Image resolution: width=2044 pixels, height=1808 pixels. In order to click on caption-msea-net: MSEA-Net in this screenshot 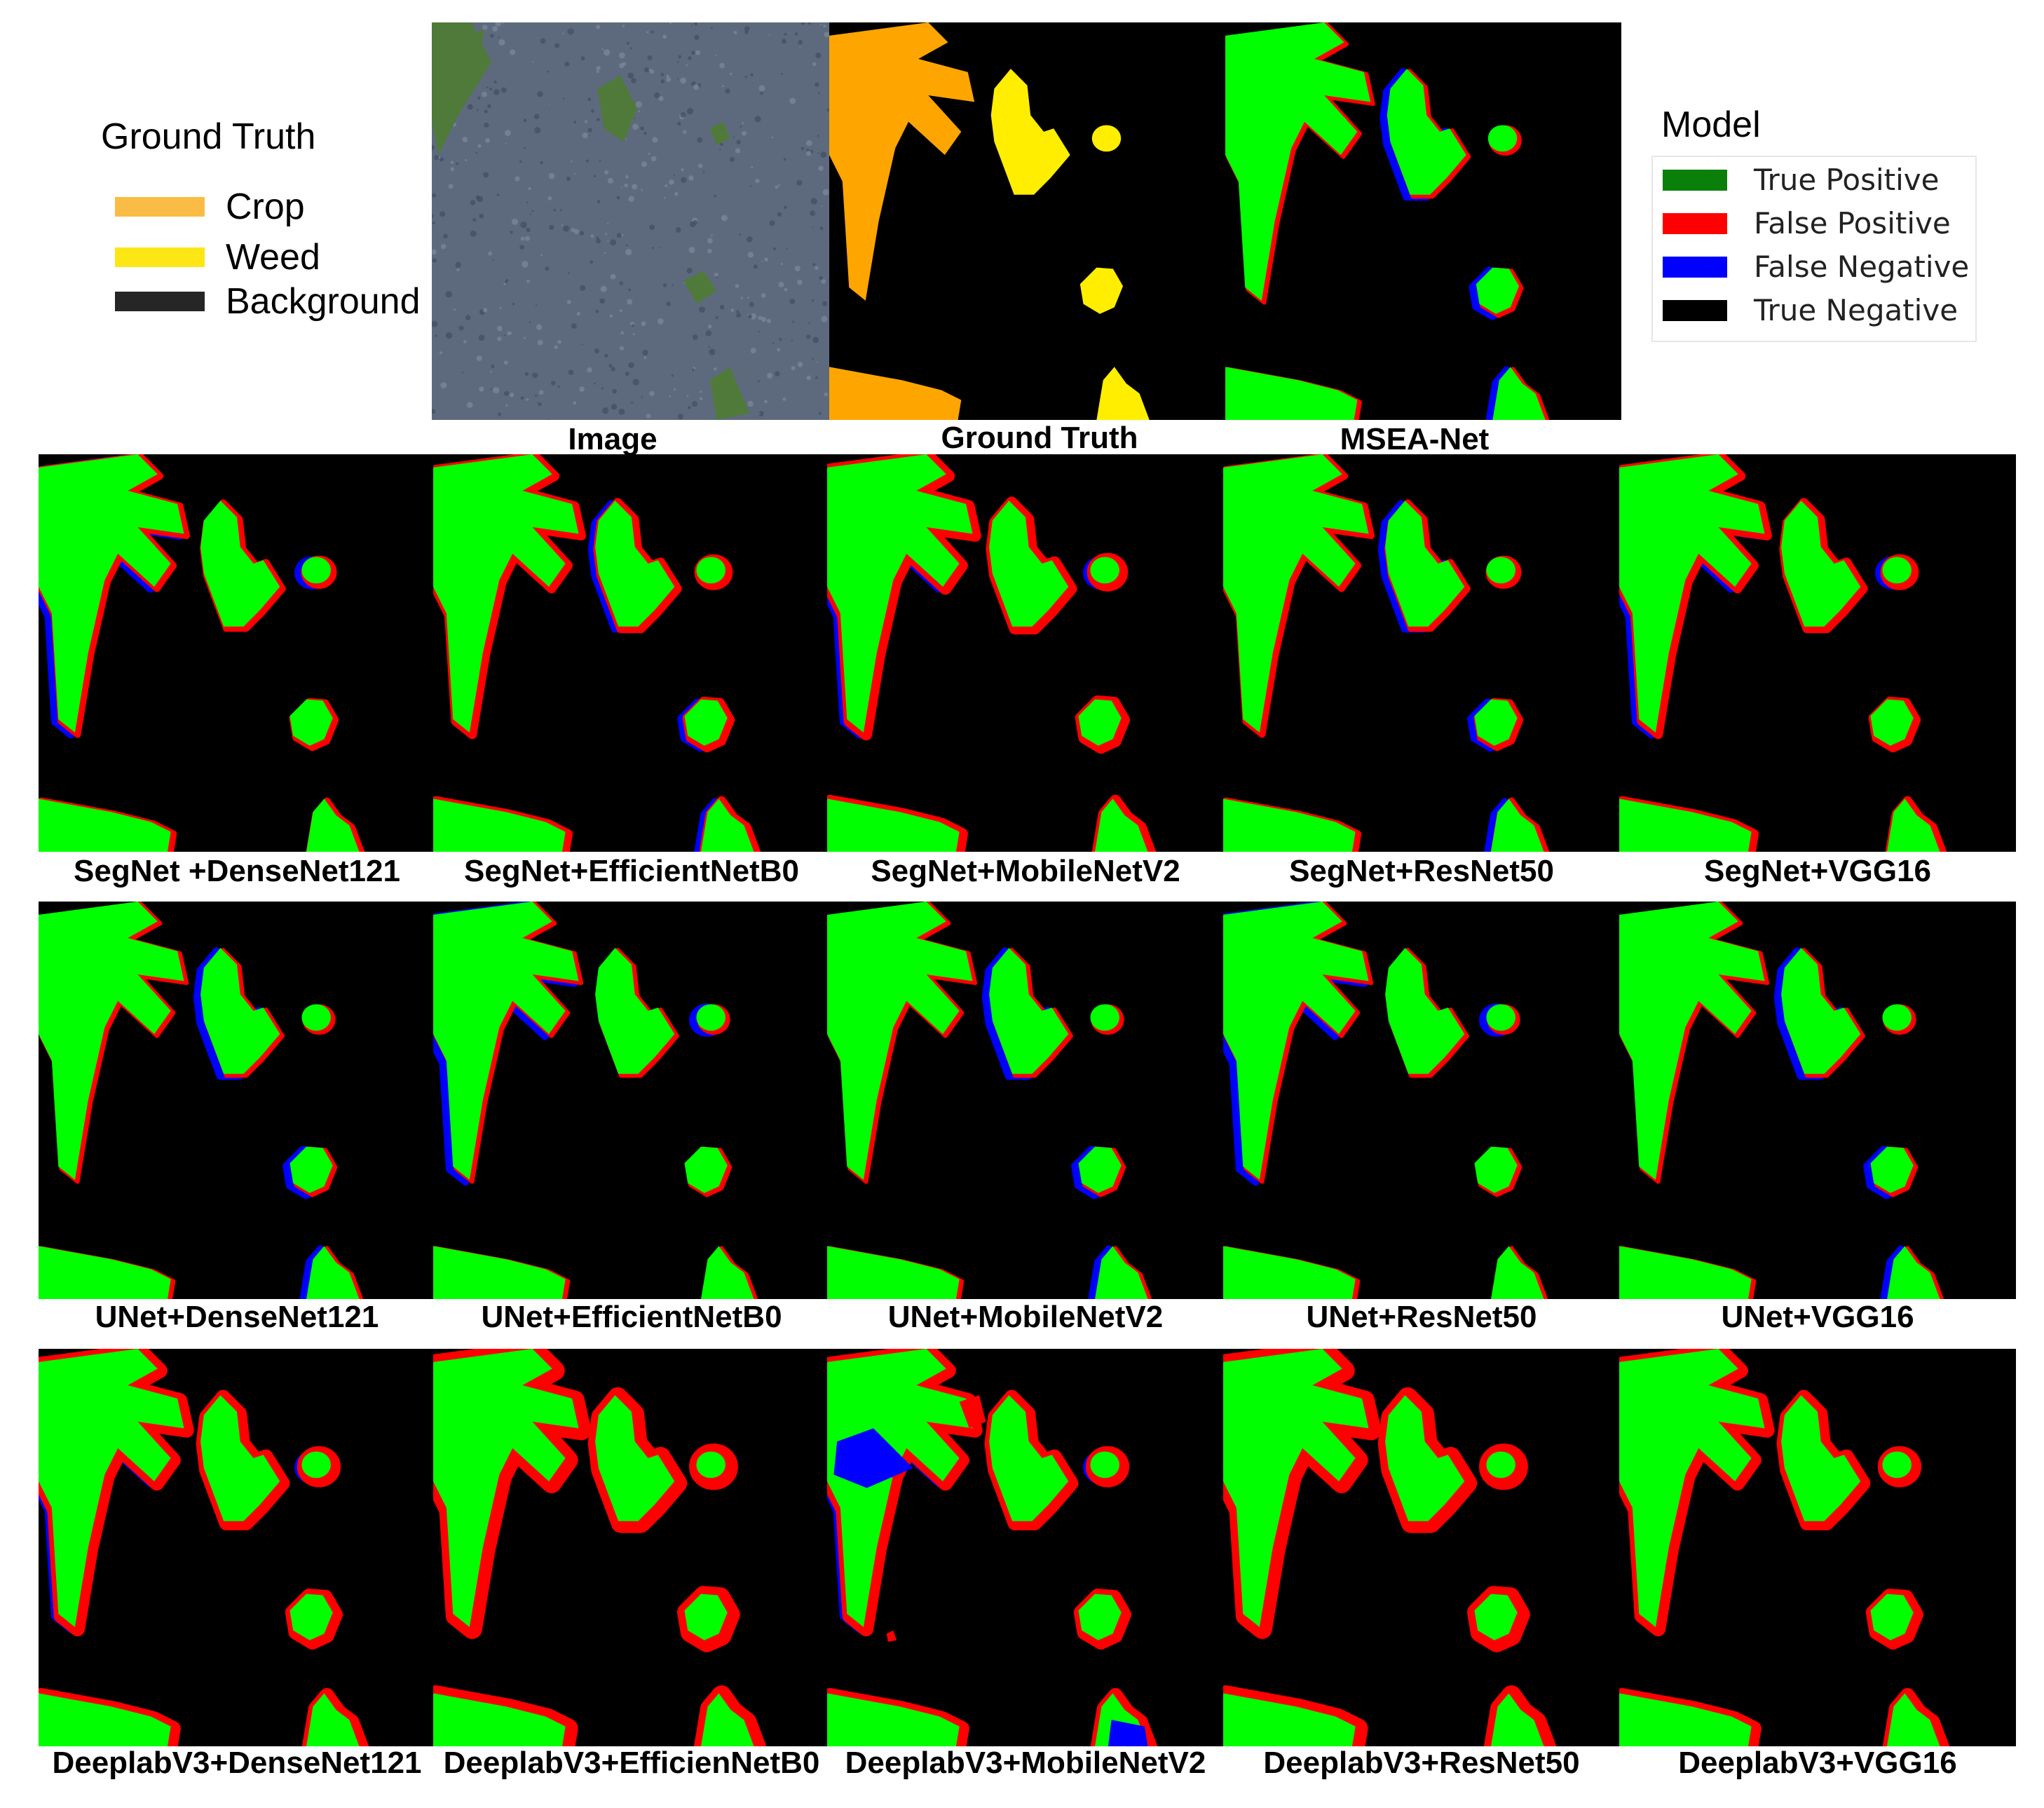, I will do `click(1415, 439)`.